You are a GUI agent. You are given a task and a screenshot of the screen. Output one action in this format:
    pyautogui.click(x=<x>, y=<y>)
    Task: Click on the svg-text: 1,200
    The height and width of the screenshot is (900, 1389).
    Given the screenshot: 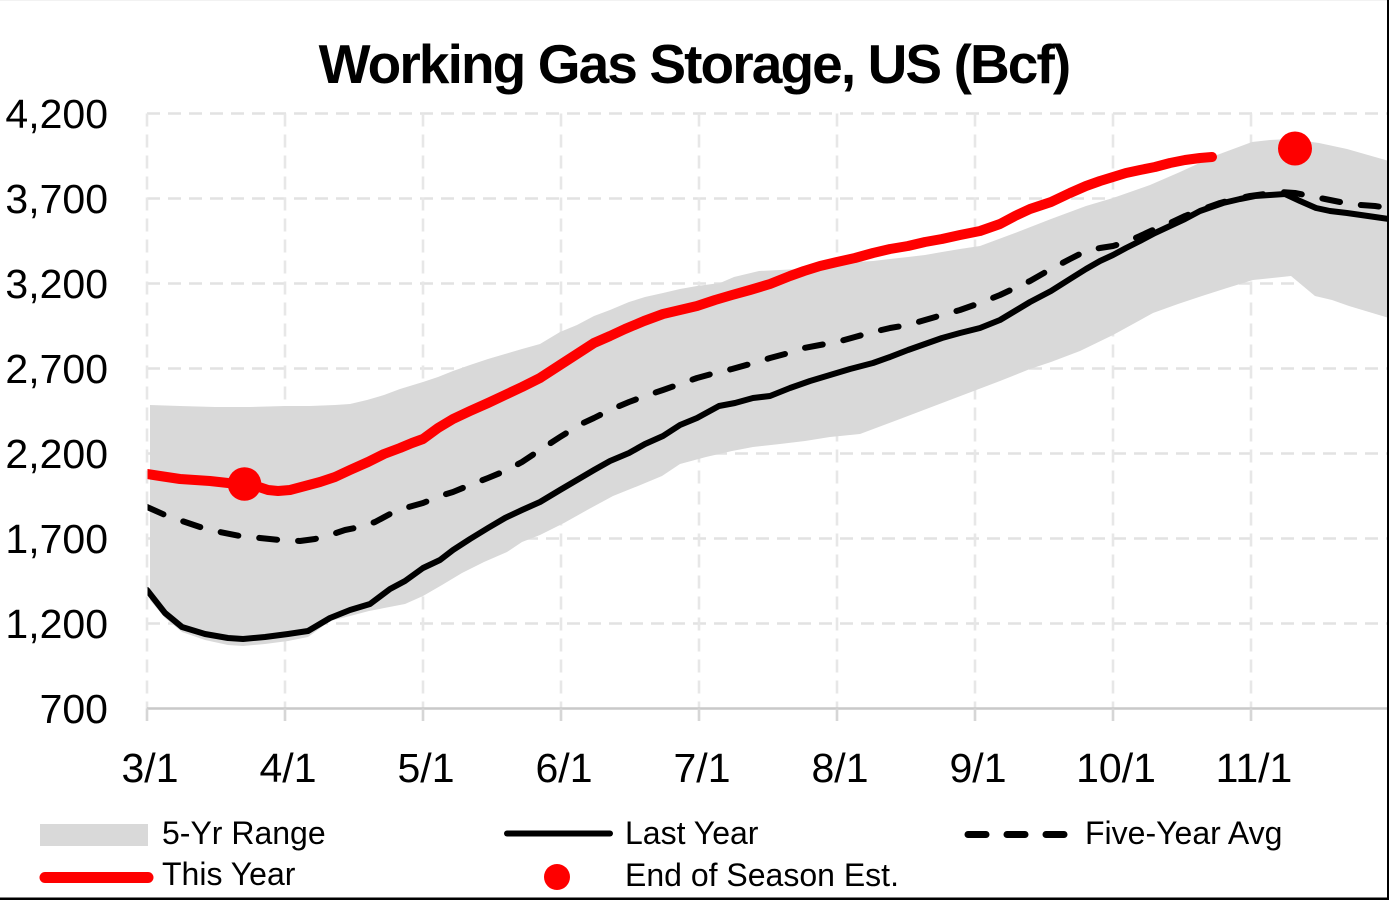 What is the action you would take?
    pyautogui.click(x=56, y=624)
    